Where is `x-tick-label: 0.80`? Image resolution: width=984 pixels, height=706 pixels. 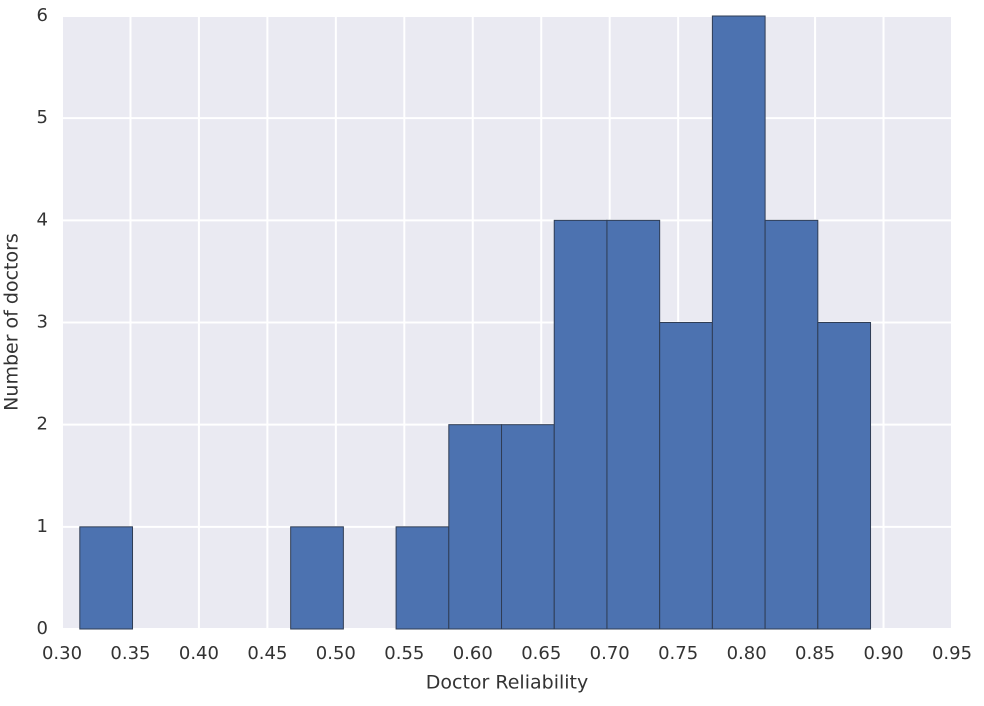
x-tick-label: 0.80 is located at coordinates (747, 653).